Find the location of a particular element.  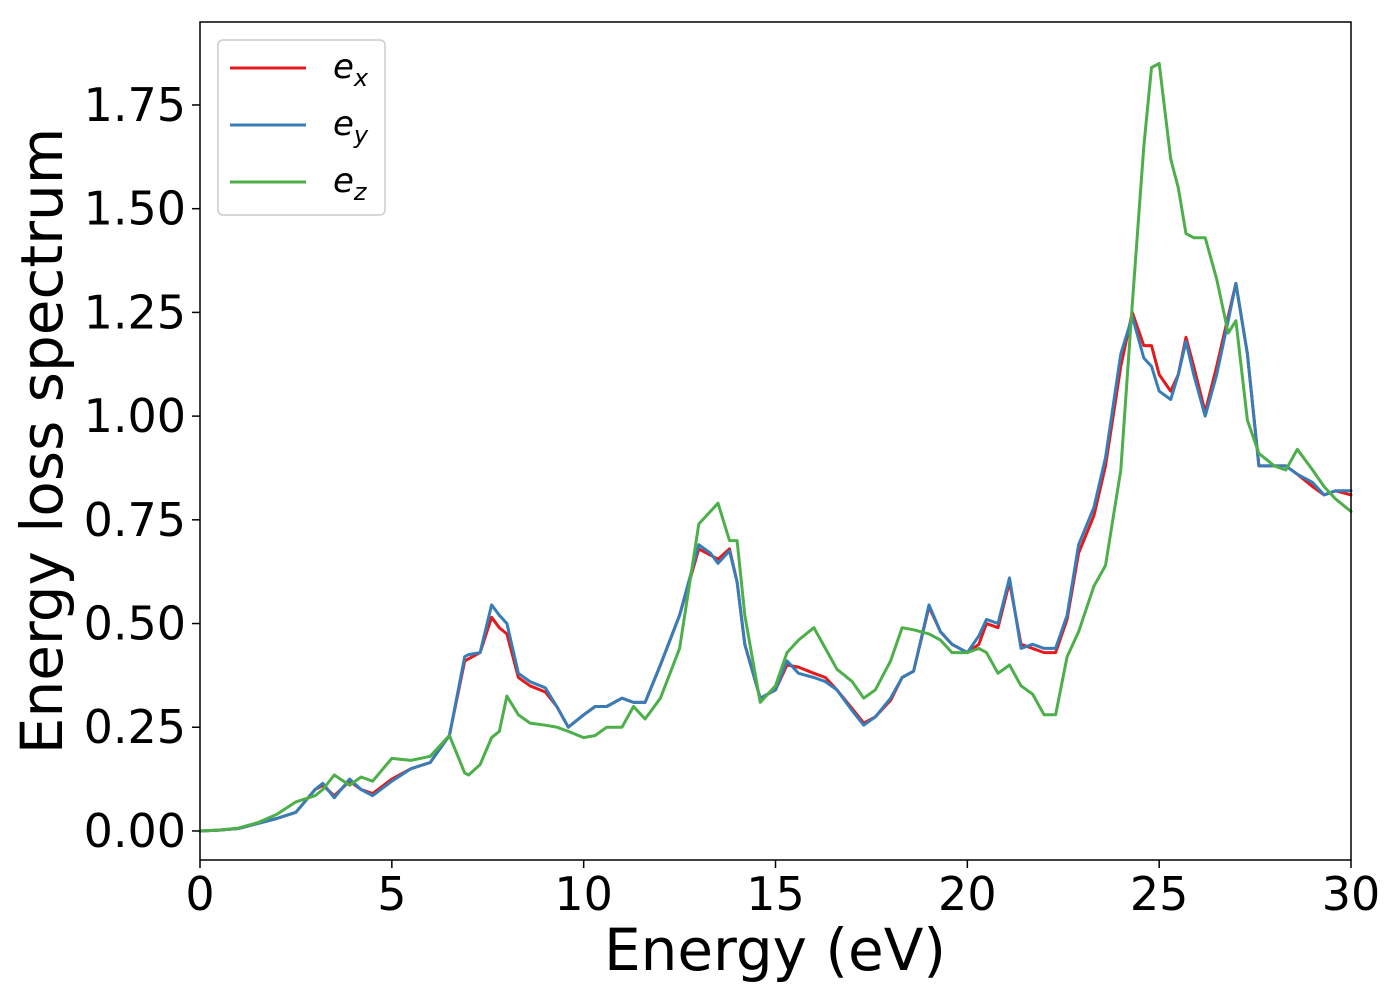

x-tick-label: 25 is located at coordinates (1159, 894).